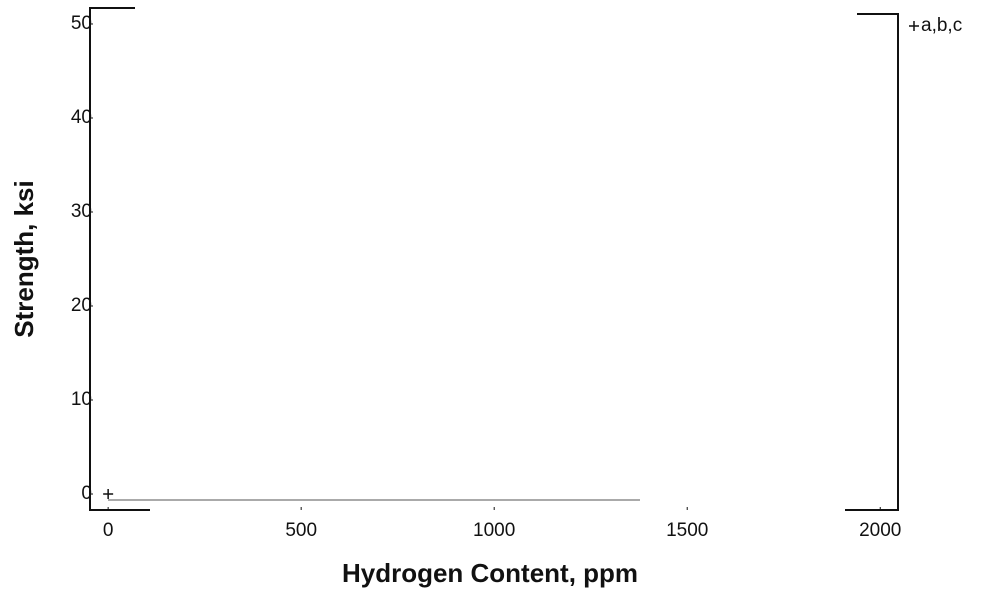  I want to click on axis-frame-left, so click(119, 259).